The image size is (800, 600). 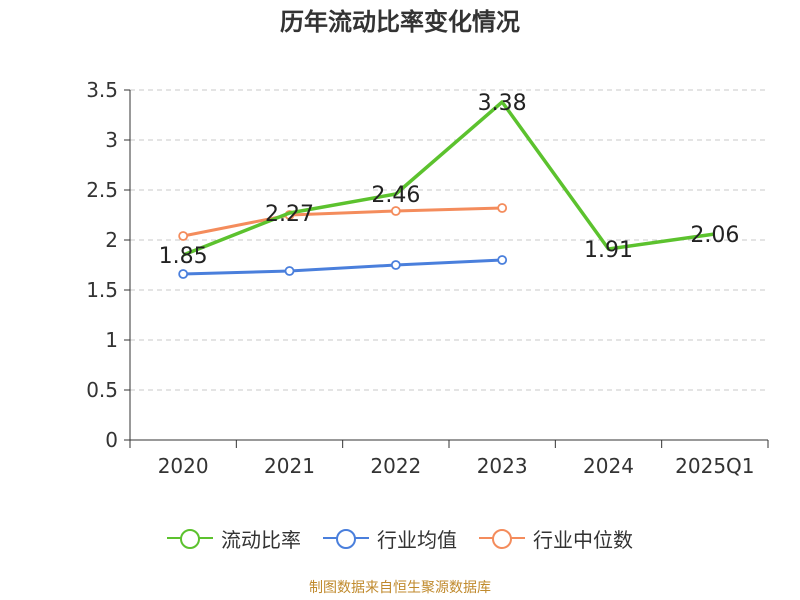 I want to click on x-tick-label: 2024, so click(x=608, y=466).